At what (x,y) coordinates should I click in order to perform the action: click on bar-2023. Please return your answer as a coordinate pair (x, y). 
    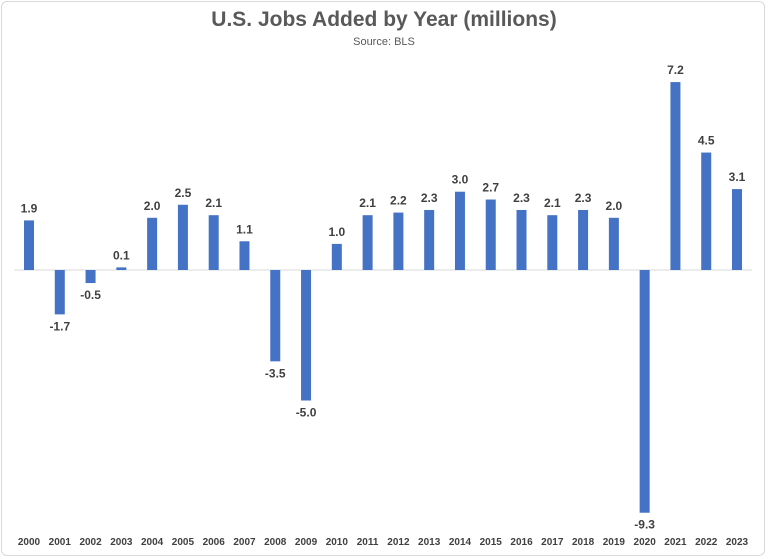
    Looking at the image, I should click on (737, 229).